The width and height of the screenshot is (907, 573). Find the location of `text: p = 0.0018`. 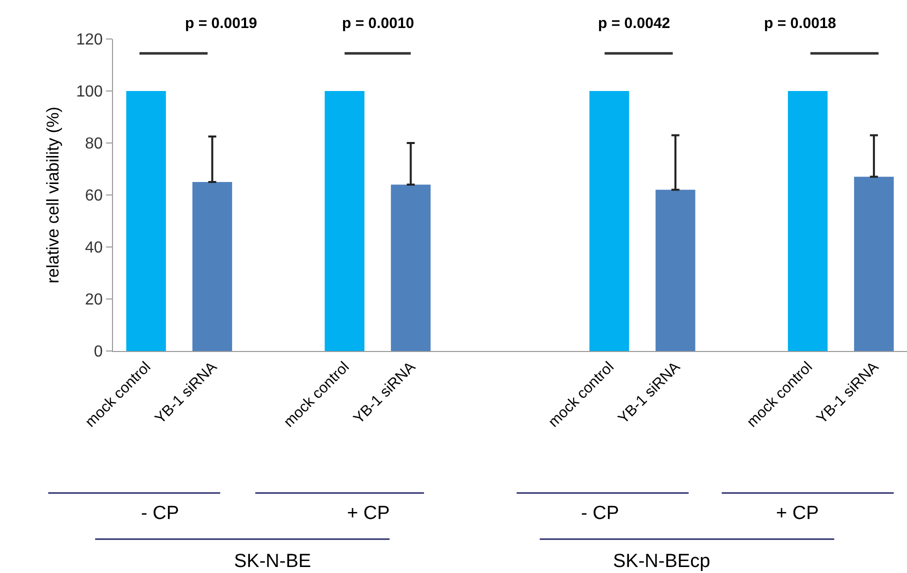

text: p = 0.0018 is located at coordinates (800, 23).